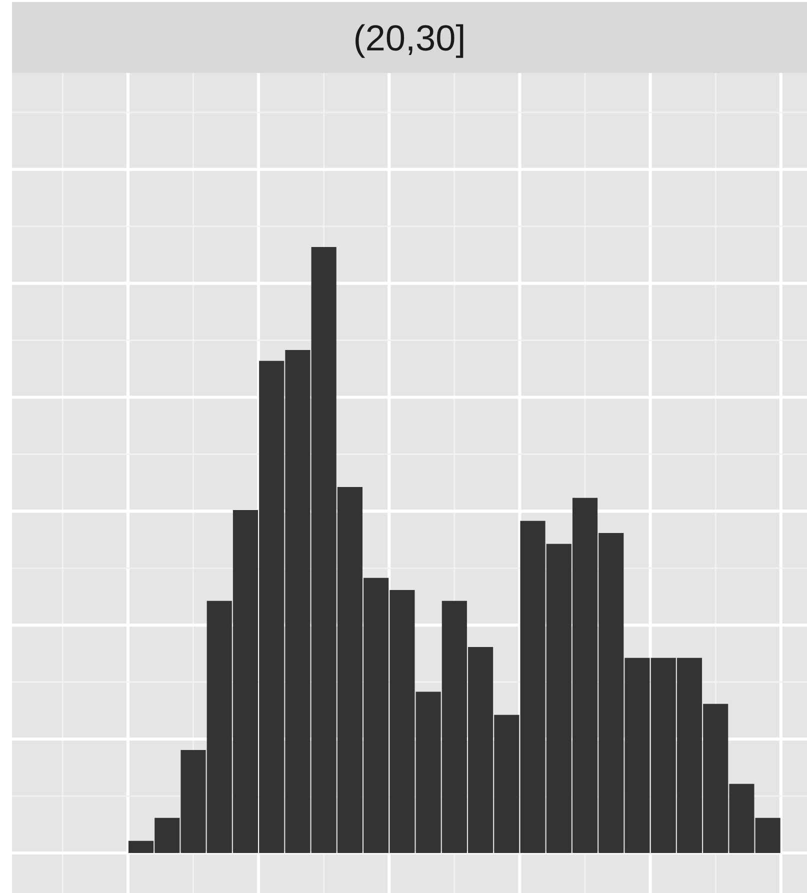  What do you see at coordinates (410, 41) in the screenshot?
I see `chart-title: (20,30]` at bounding box center [410, 41].